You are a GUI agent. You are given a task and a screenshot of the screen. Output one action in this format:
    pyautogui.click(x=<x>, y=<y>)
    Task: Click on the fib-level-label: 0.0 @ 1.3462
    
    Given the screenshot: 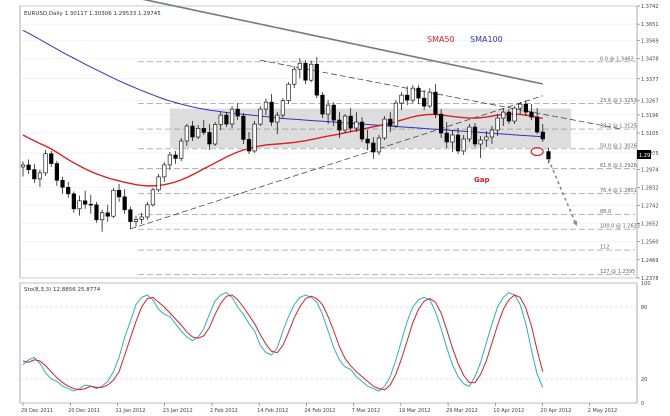 What is the action you would take?
    pyautogui.click(x=617, y=59)
    